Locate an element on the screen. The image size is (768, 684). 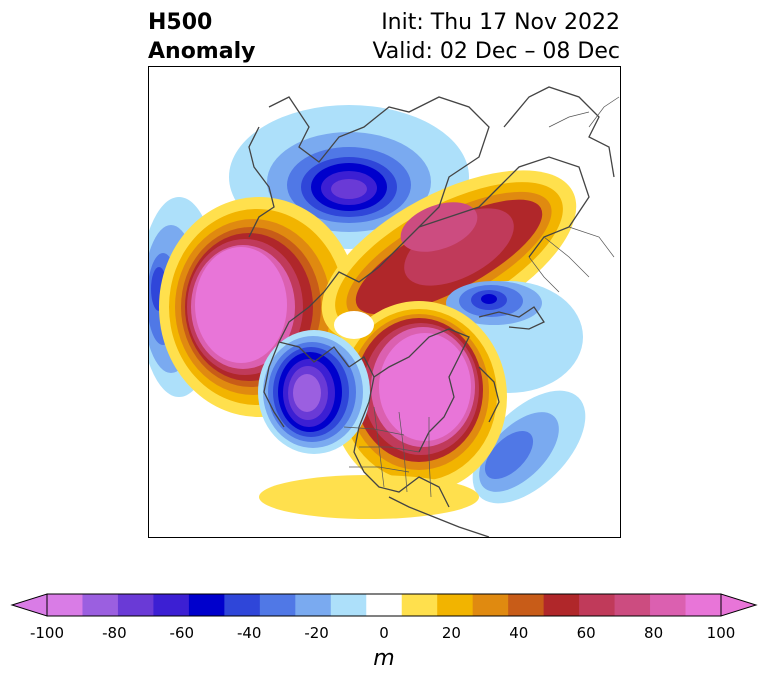
colorbar-extend-high is located at coordinates (739, 605).